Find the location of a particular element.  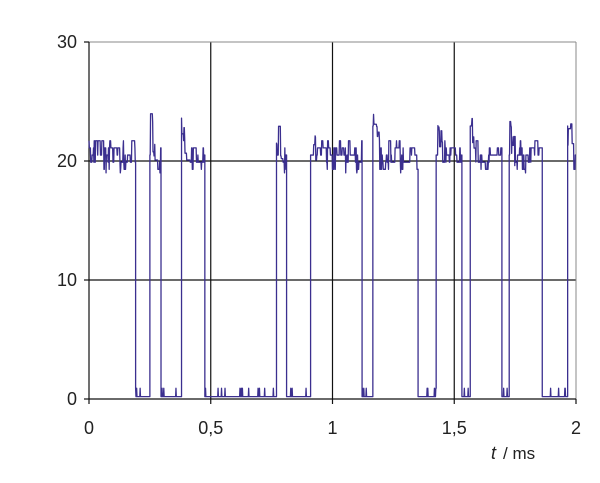

x-axis-label-symbol: t is located at coordinates (494, 453).